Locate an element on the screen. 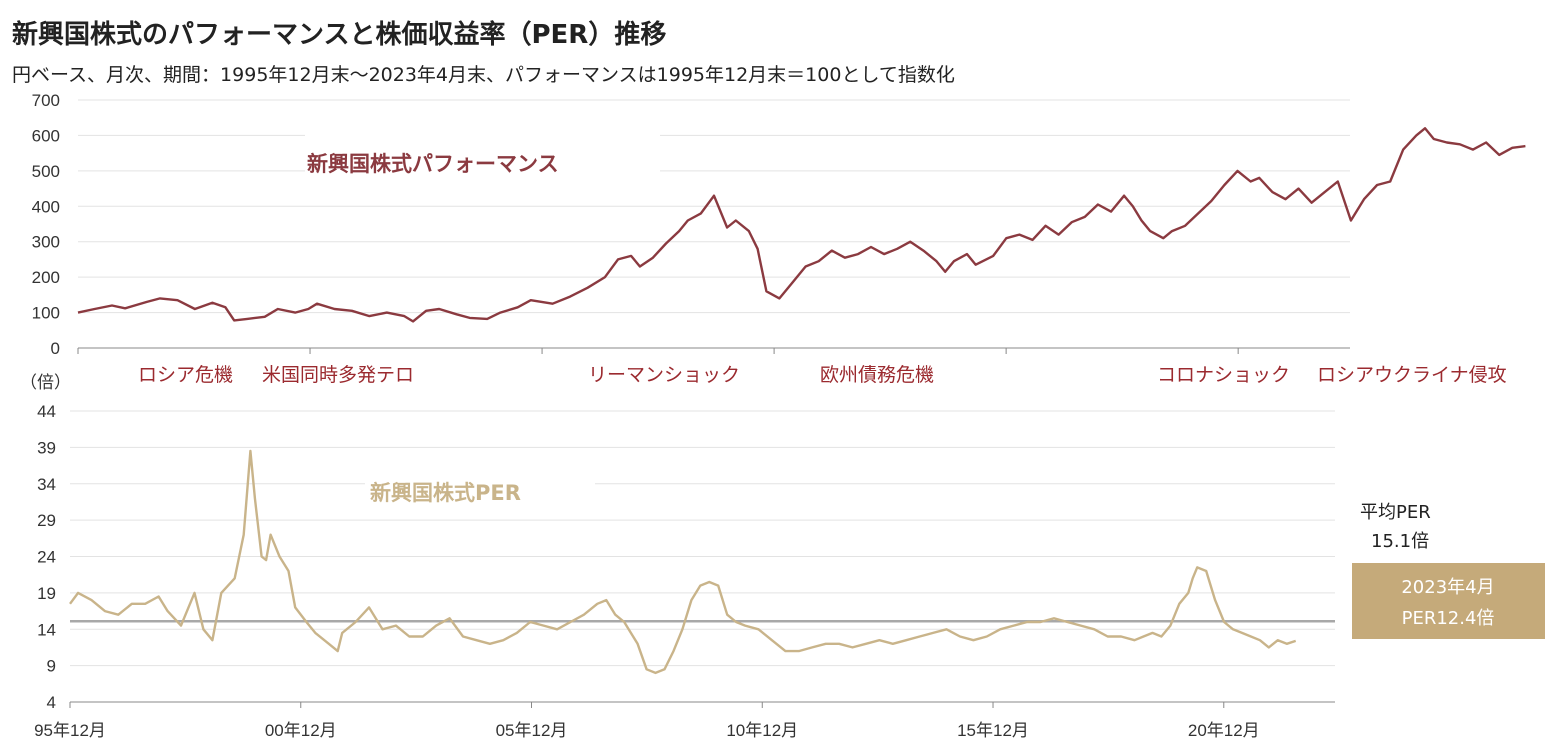 The height and width of the screenshot is (749, 1566). x-tick-label: 00年12月 is located at coordinates (301, 730).